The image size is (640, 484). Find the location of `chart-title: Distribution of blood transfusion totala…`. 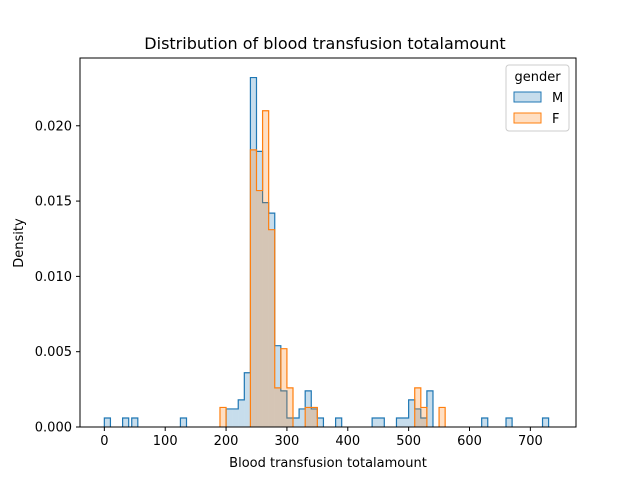

chart-title: Distribution of blood transfusion totala… is located at coordinates (324, 43).